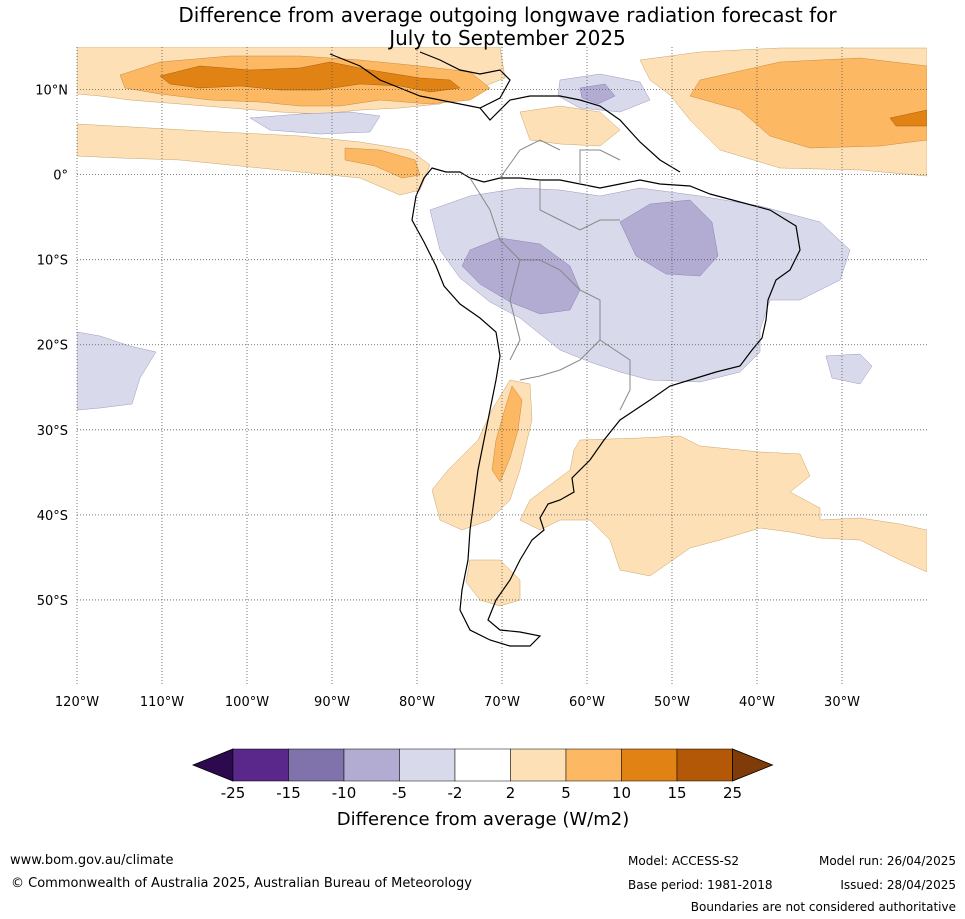 This screenshot has width=965, height=919. Describe the element at coordinates (676, 793) in the screenshot. I see `colorbar-tick-label: 15` at that location.